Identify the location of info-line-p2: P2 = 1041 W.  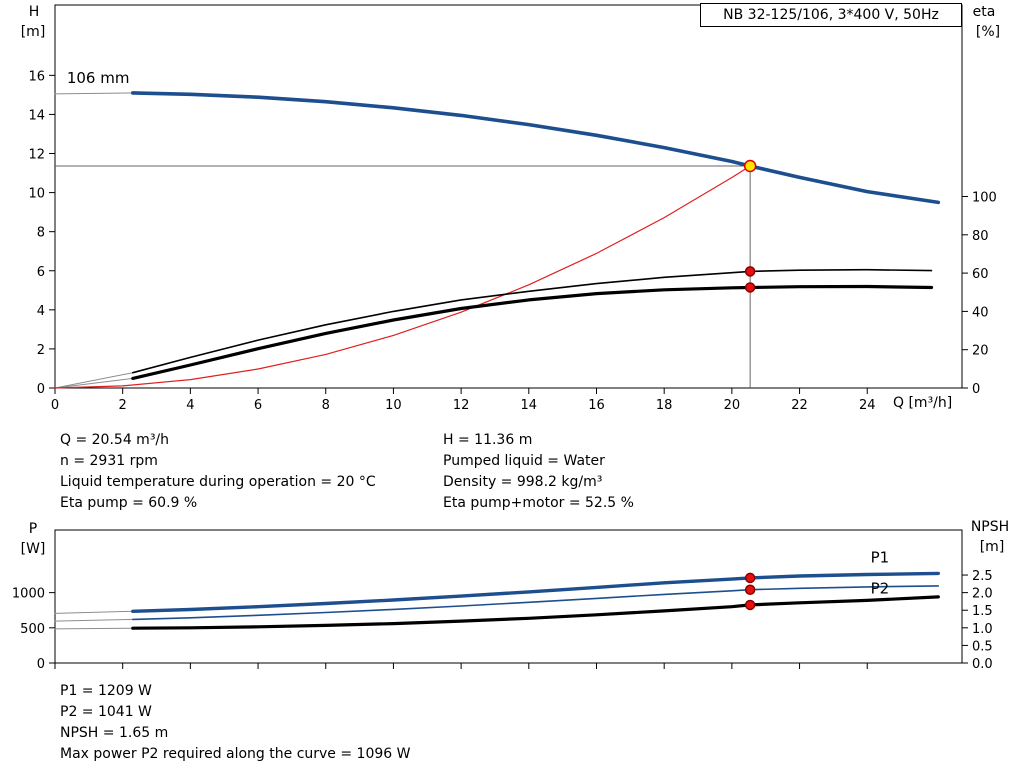
(106, 712).